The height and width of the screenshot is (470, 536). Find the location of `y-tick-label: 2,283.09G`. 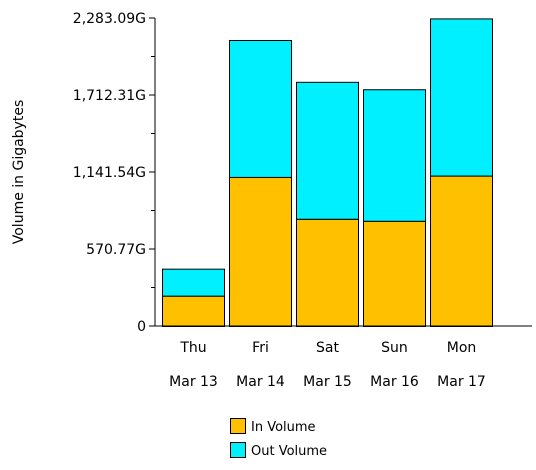

y-tick-label: 2,283.09G is located at coordinates (109, 19).